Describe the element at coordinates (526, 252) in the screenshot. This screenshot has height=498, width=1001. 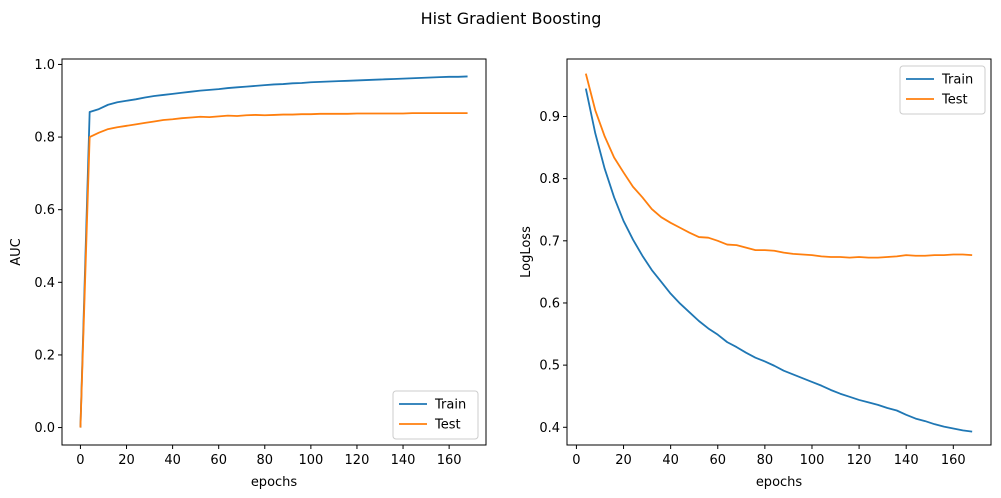
I see `logloss-y-axis-label: LogLoss` at that location.